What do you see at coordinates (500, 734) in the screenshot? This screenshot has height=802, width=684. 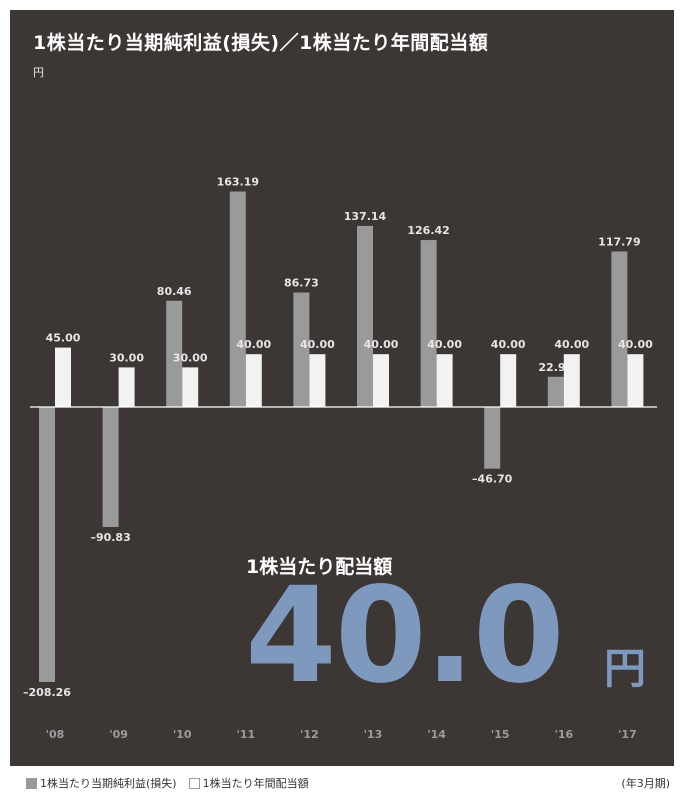 I see `x-tick-label: '15` at bounding box center [500, 734].